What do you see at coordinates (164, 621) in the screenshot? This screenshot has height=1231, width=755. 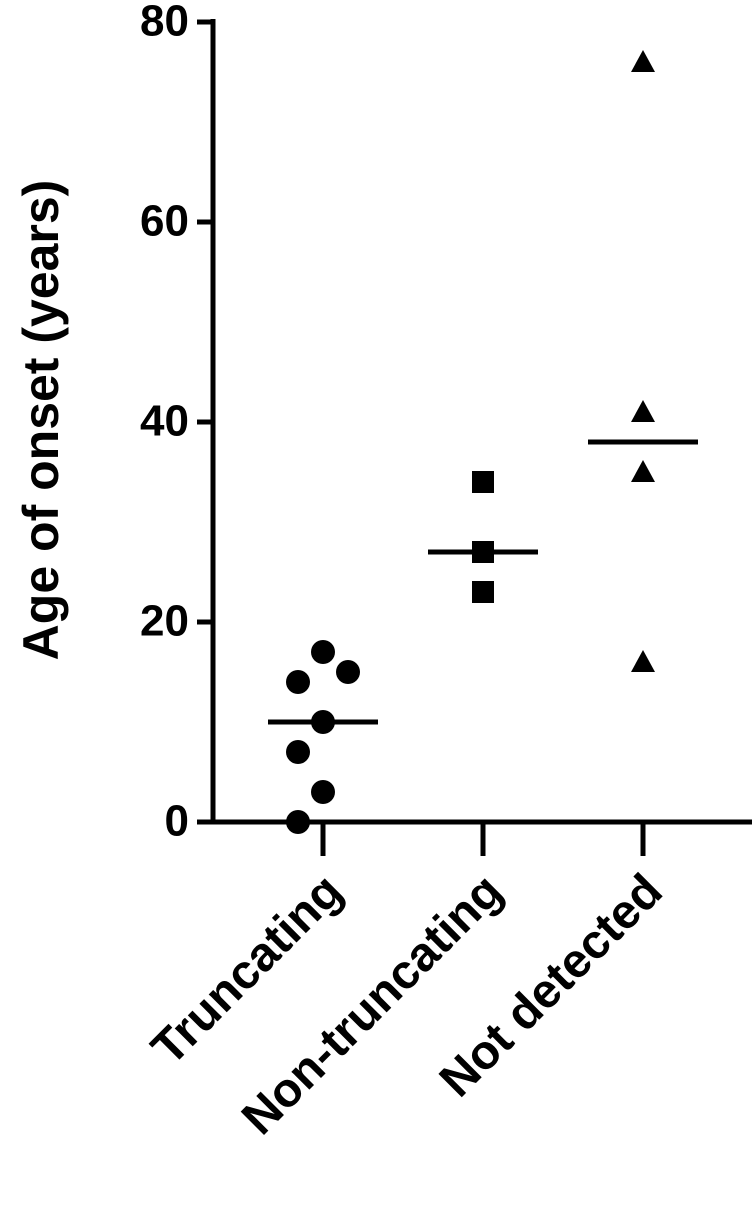 I see `y-tick-label: 20` at bounding box center [164, 621].